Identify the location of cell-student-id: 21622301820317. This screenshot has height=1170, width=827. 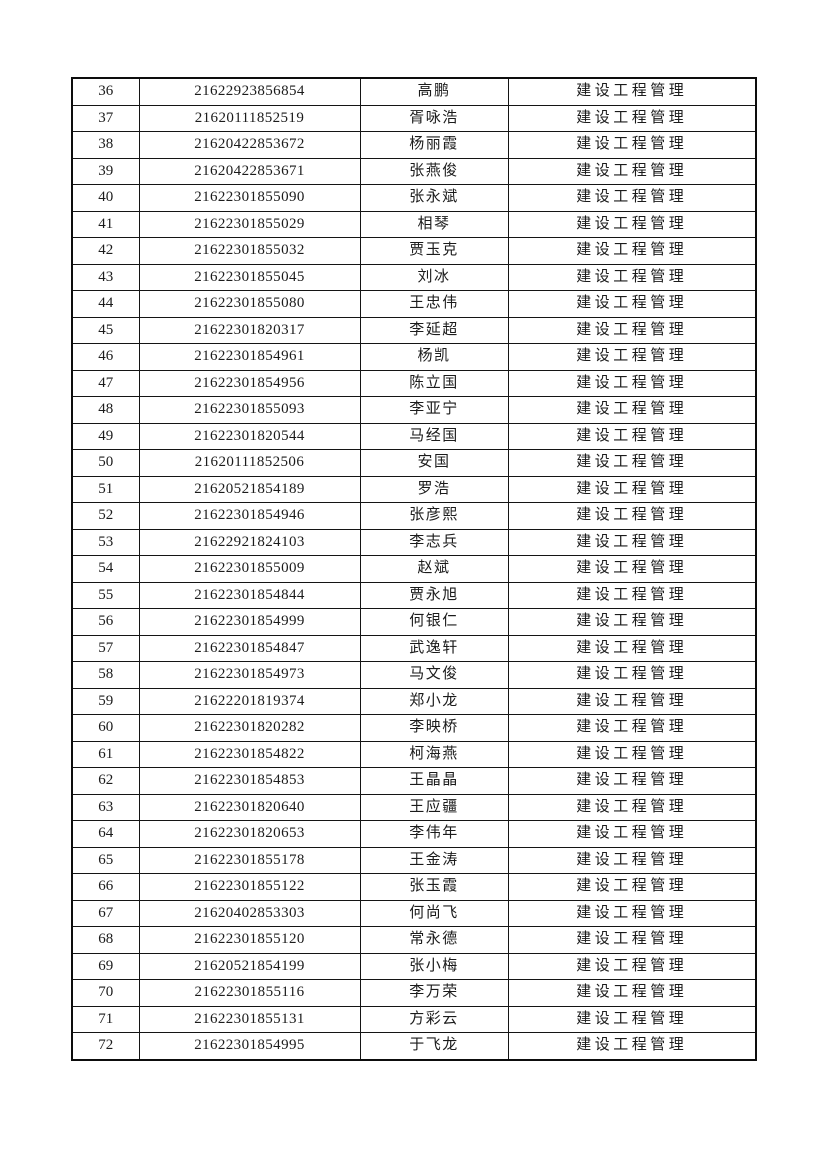
(249, 330).